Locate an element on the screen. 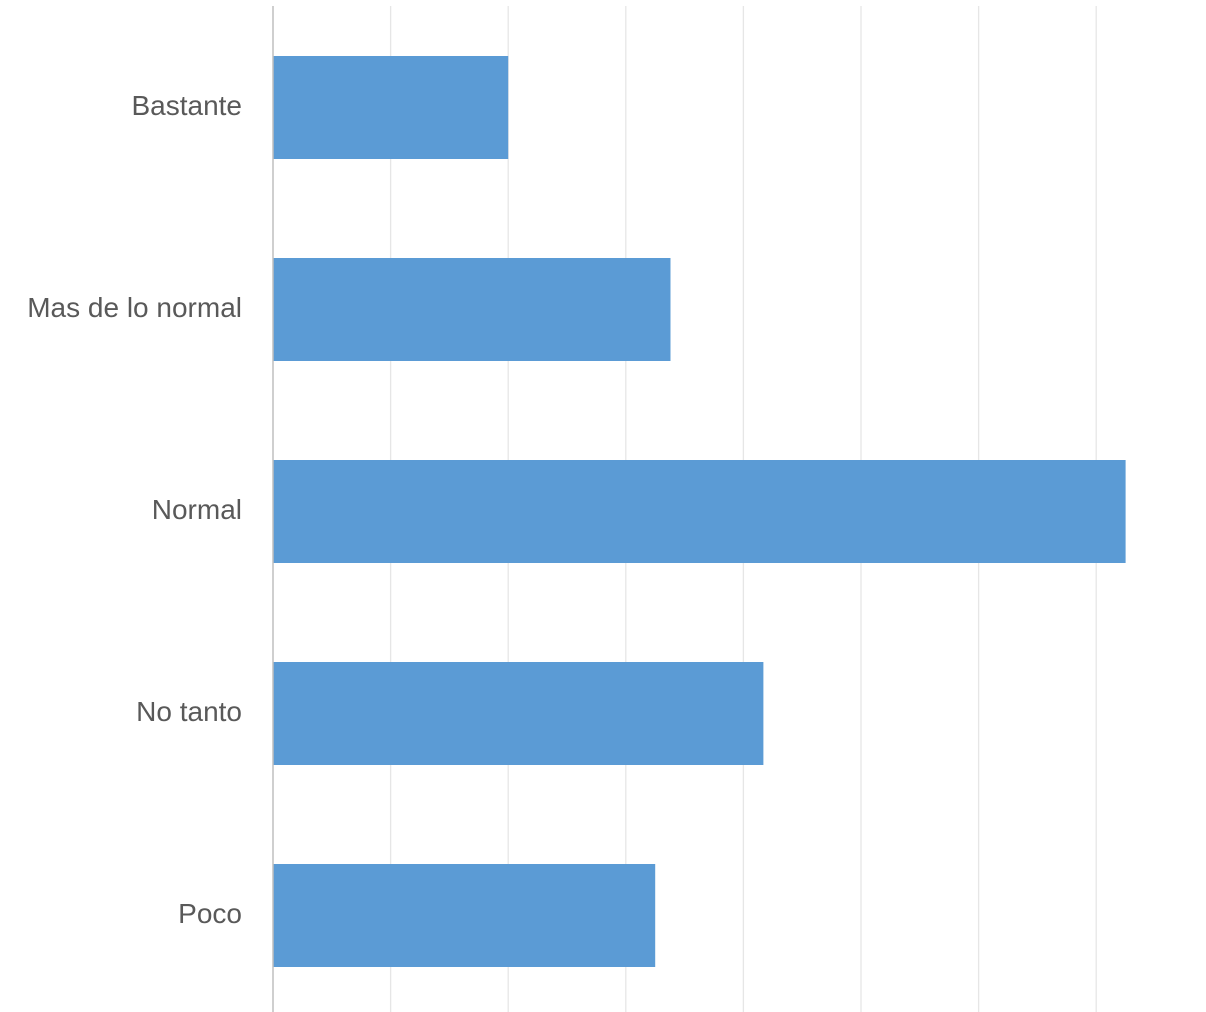 The image size is (1206, 1012). bar-bastante is located at coordinates (391, 107).